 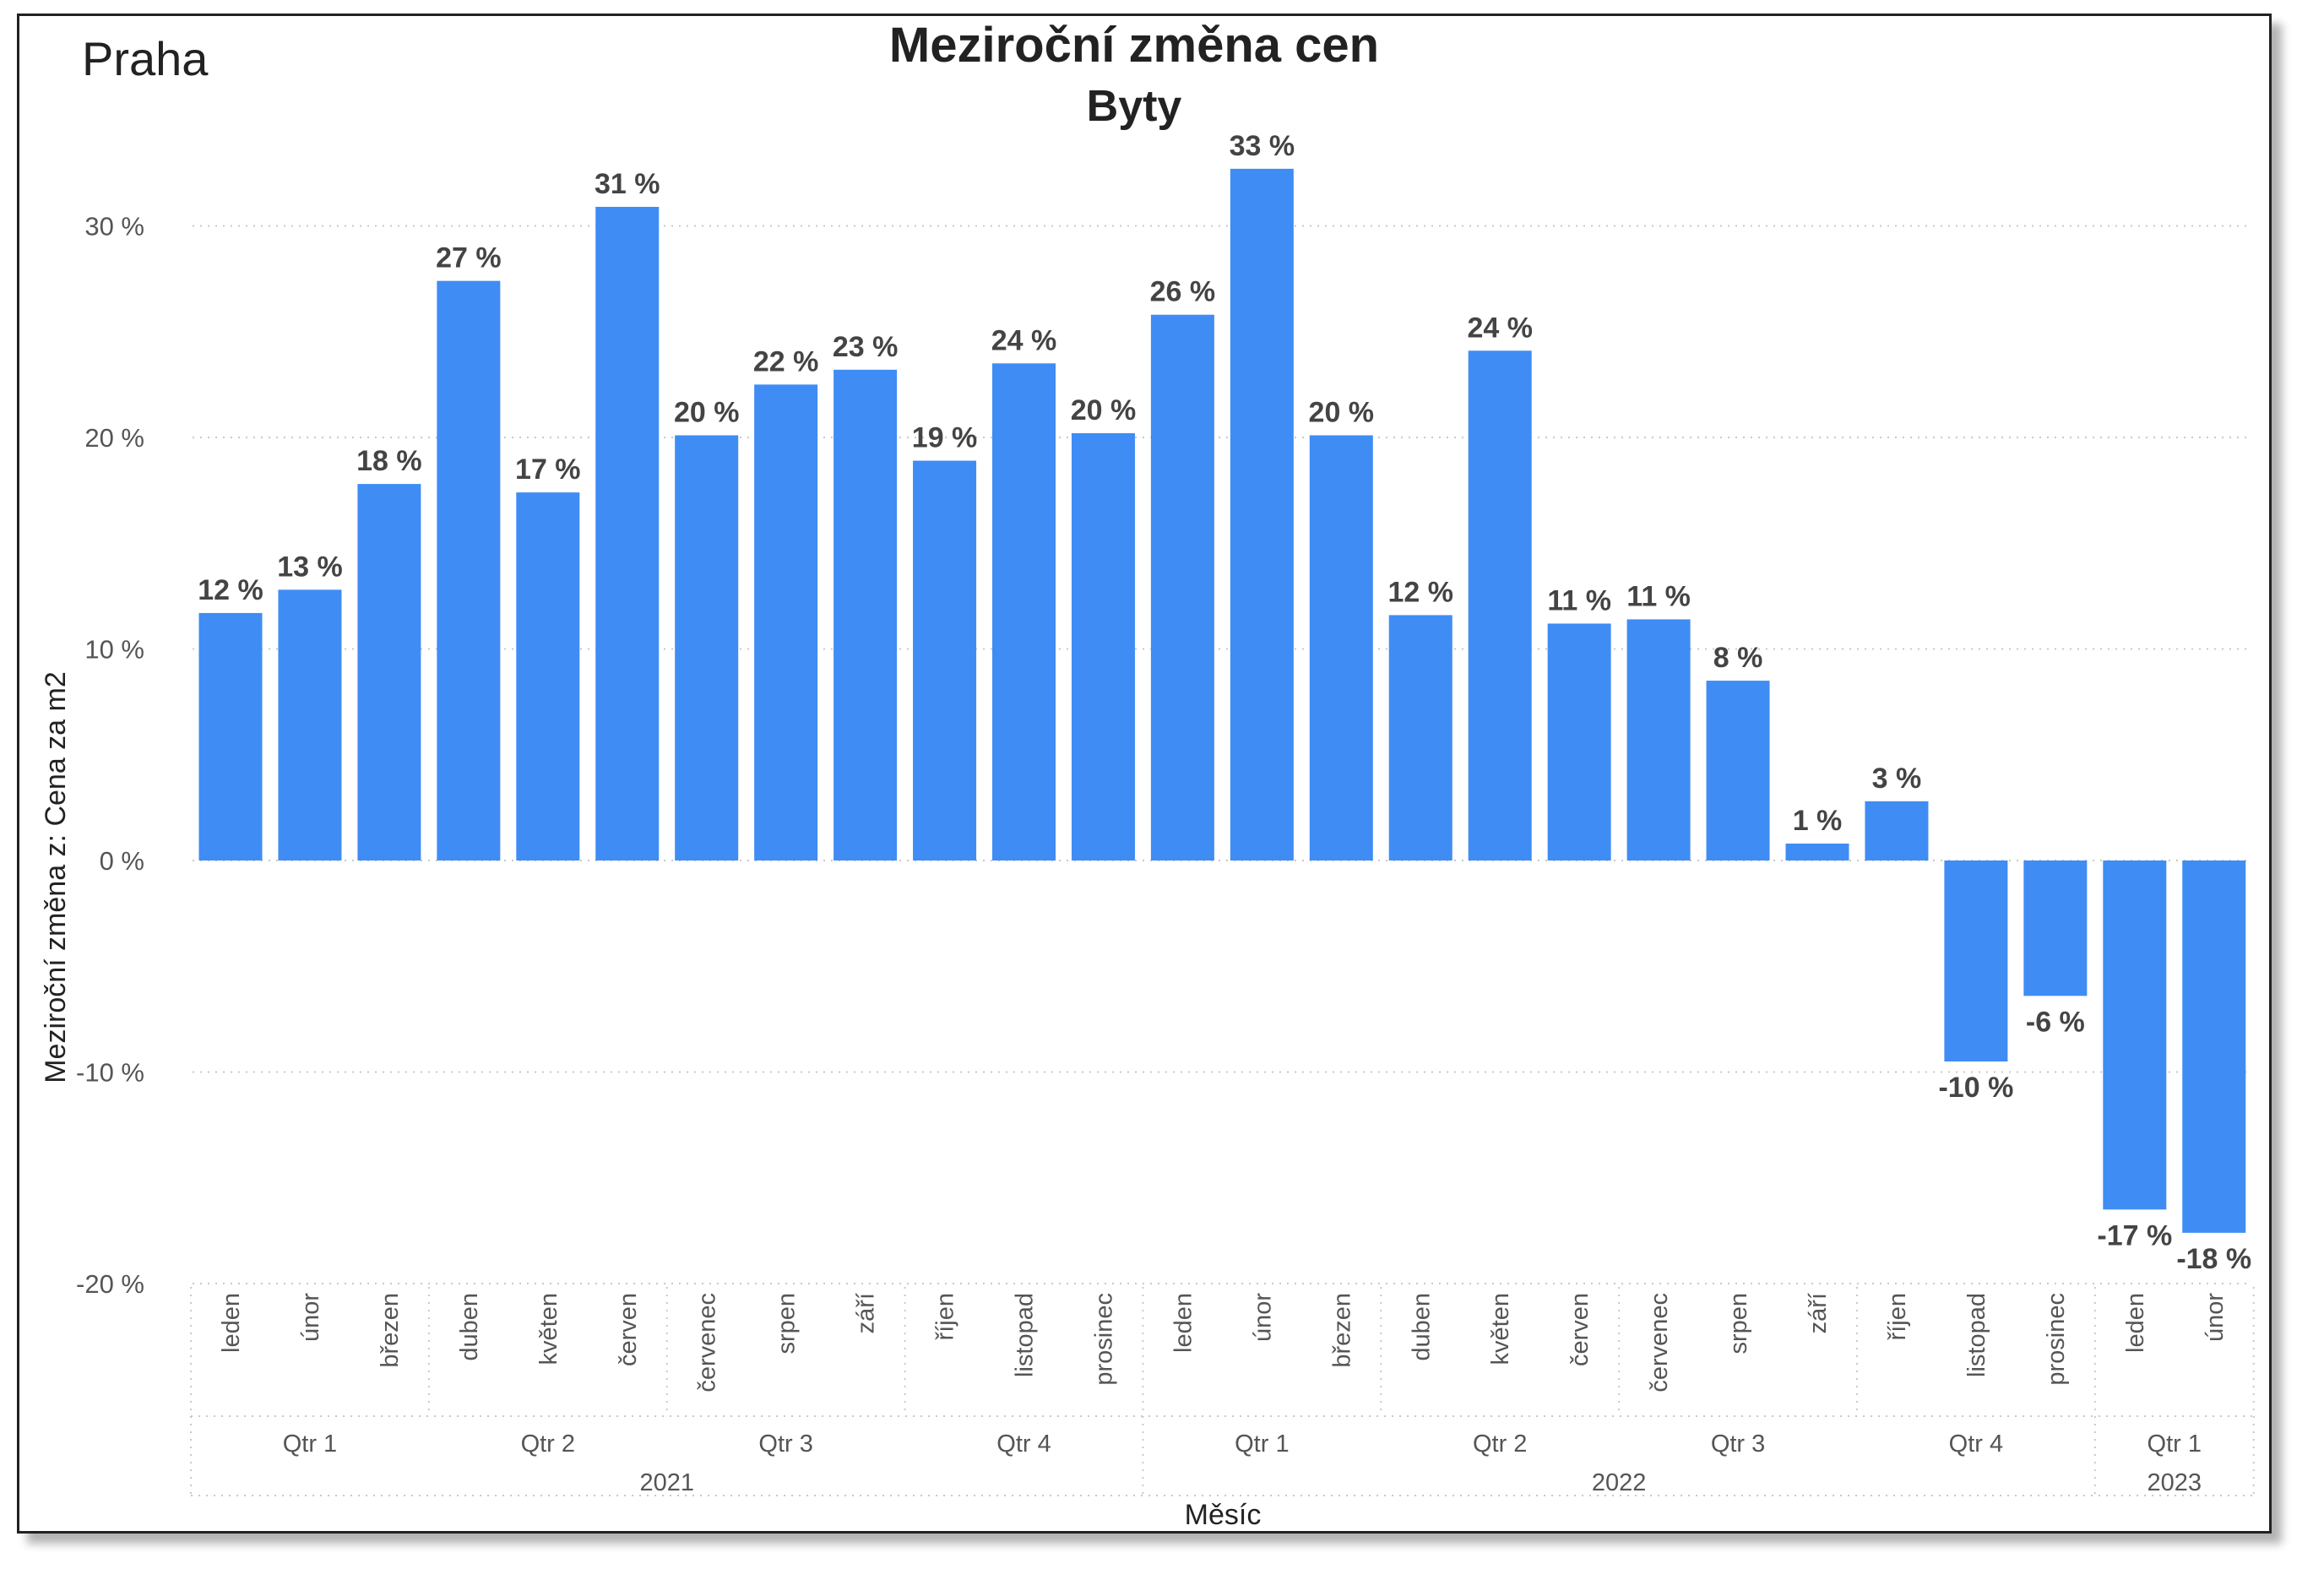 What do you see at coordinates (114, 650) in the screenshot?
I see `y-tick-label: 10 %` at bounding box center [114, 650].